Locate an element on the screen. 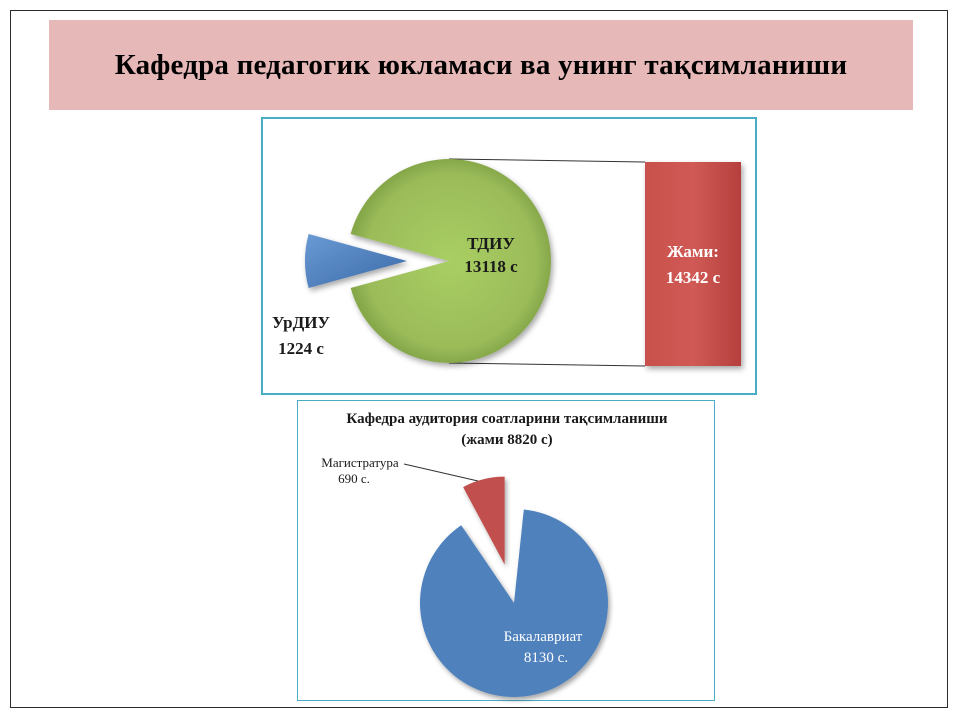 The height and width of the screenshot is (720, 960). label-urdiu-value: 1224 с is located at coordinates (301, 348).